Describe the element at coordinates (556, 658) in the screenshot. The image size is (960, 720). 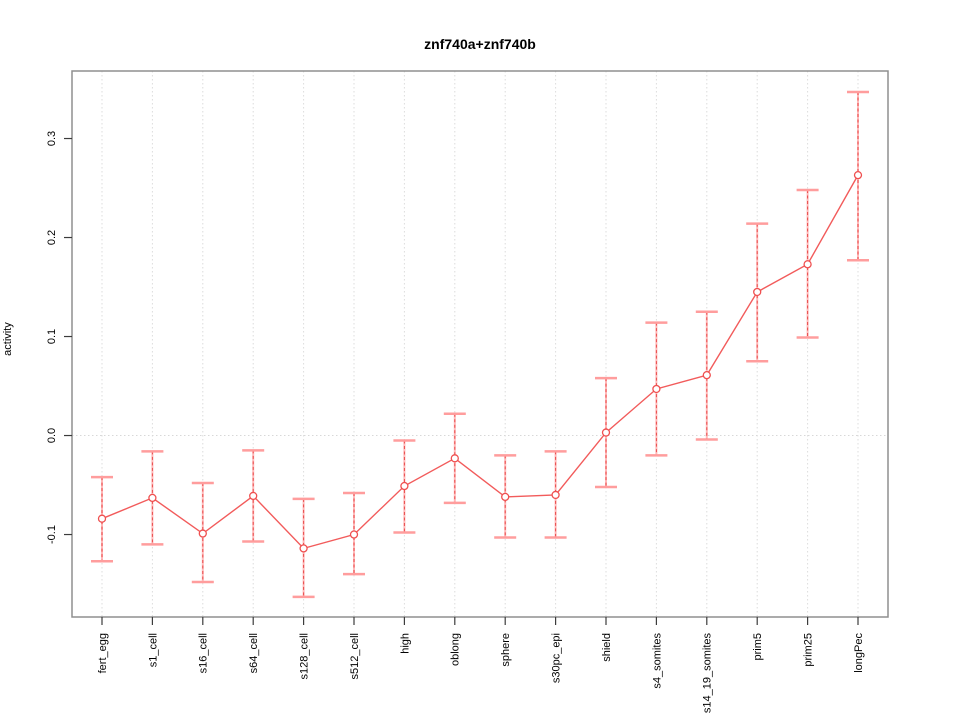
I see `x-tick-label: s30pc_epi` at that location.